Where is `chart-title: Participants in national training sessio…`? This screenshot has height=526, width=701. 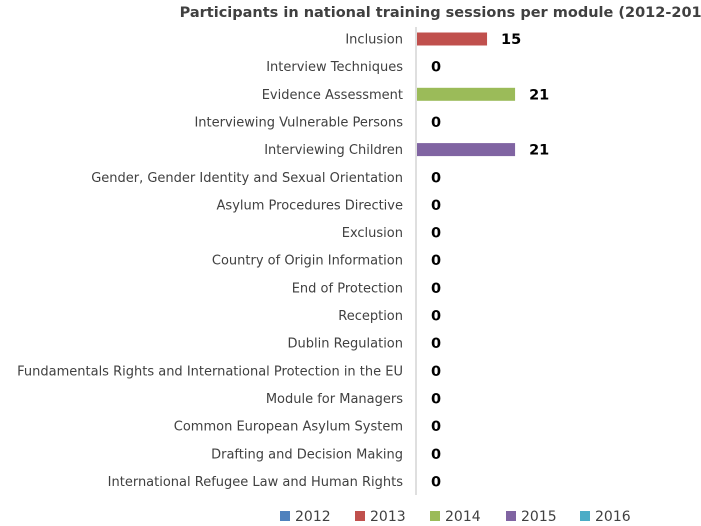 chart-title: Participants in national training sessio… is located at coordinates (440, 13).